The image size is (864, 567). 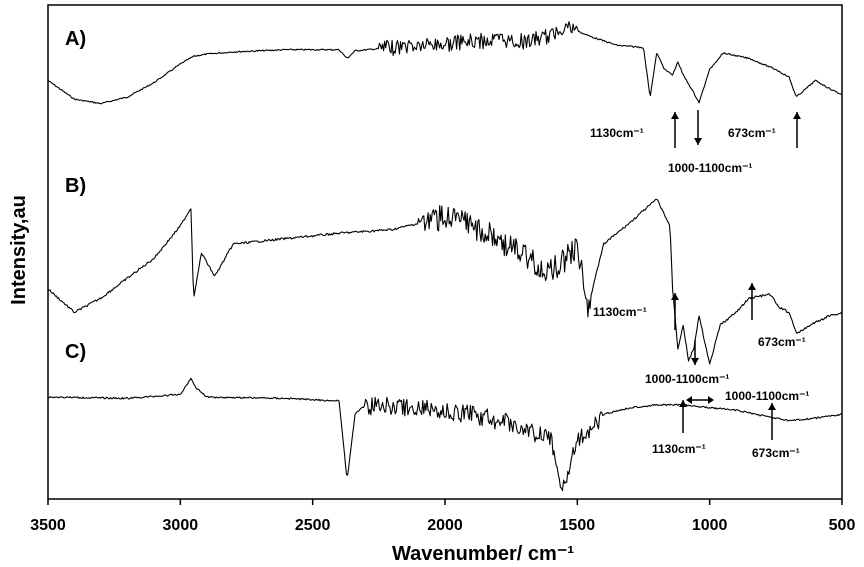 I want to click on y-axis-title: Intensity,au, so click(x=19, y=250).